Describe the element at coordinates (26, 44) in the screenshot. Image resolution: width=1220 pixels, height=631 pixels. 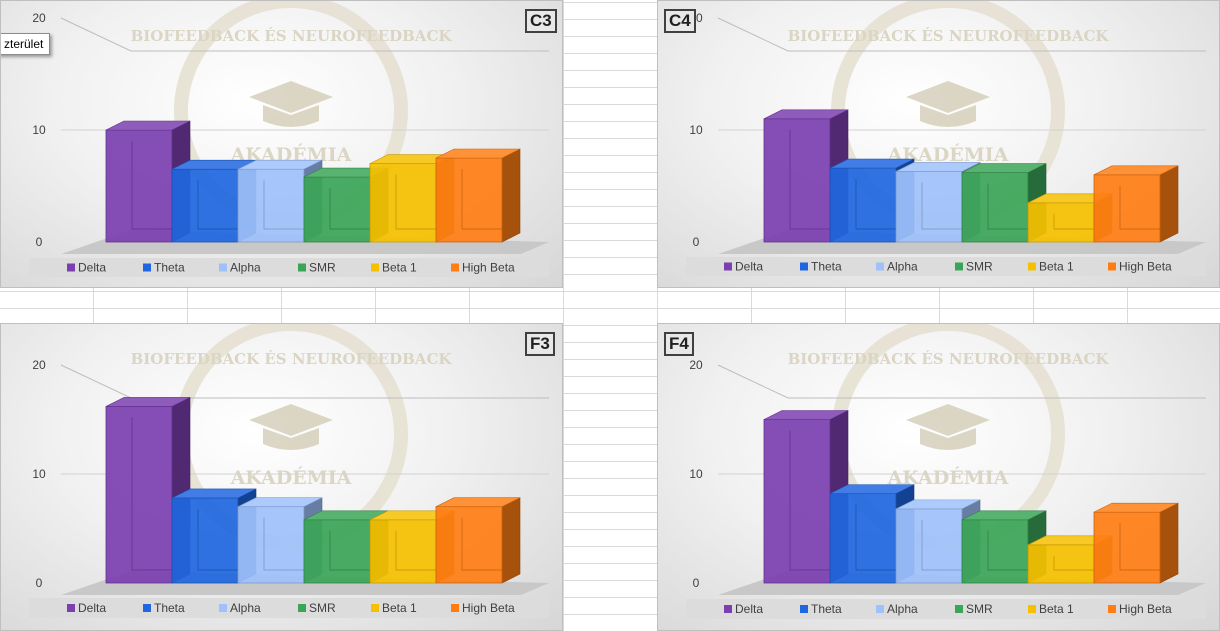
I see `tooltip: zterület` at that location.